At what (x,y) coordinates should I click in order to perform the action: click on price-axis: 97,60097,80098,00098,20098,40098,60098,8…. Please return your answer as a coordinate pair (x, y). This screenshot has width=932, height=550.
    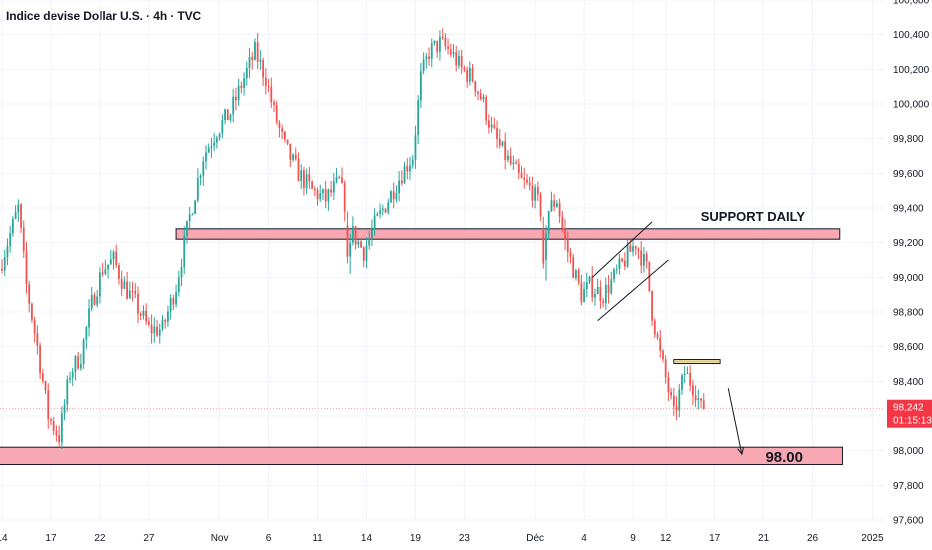
    Looking at the image, I should click on (909, 263).